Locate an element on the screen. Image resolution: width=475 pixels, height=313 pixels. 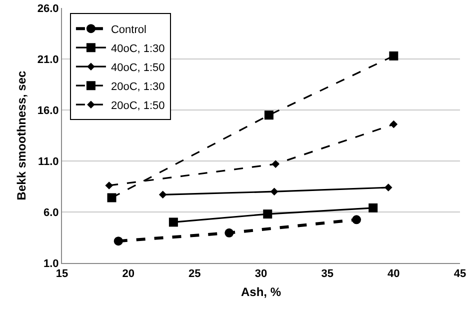
legend-label: Control is located at coordinates (128, 30).